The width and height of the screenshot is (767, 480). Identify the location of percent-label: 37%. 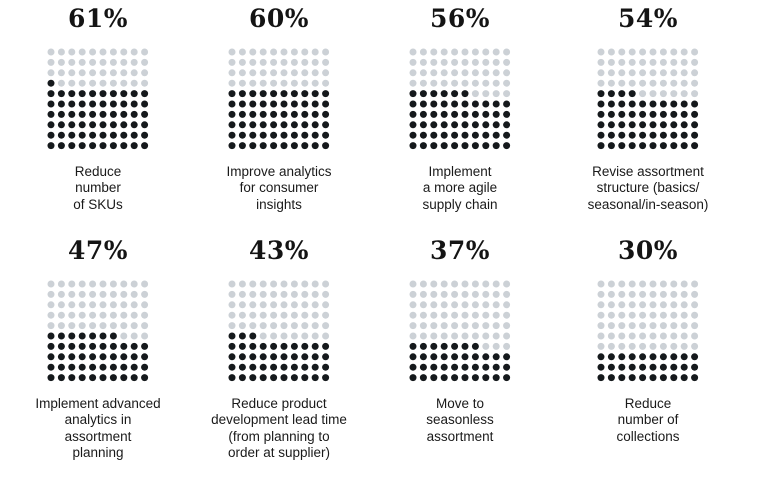
(460, 250).